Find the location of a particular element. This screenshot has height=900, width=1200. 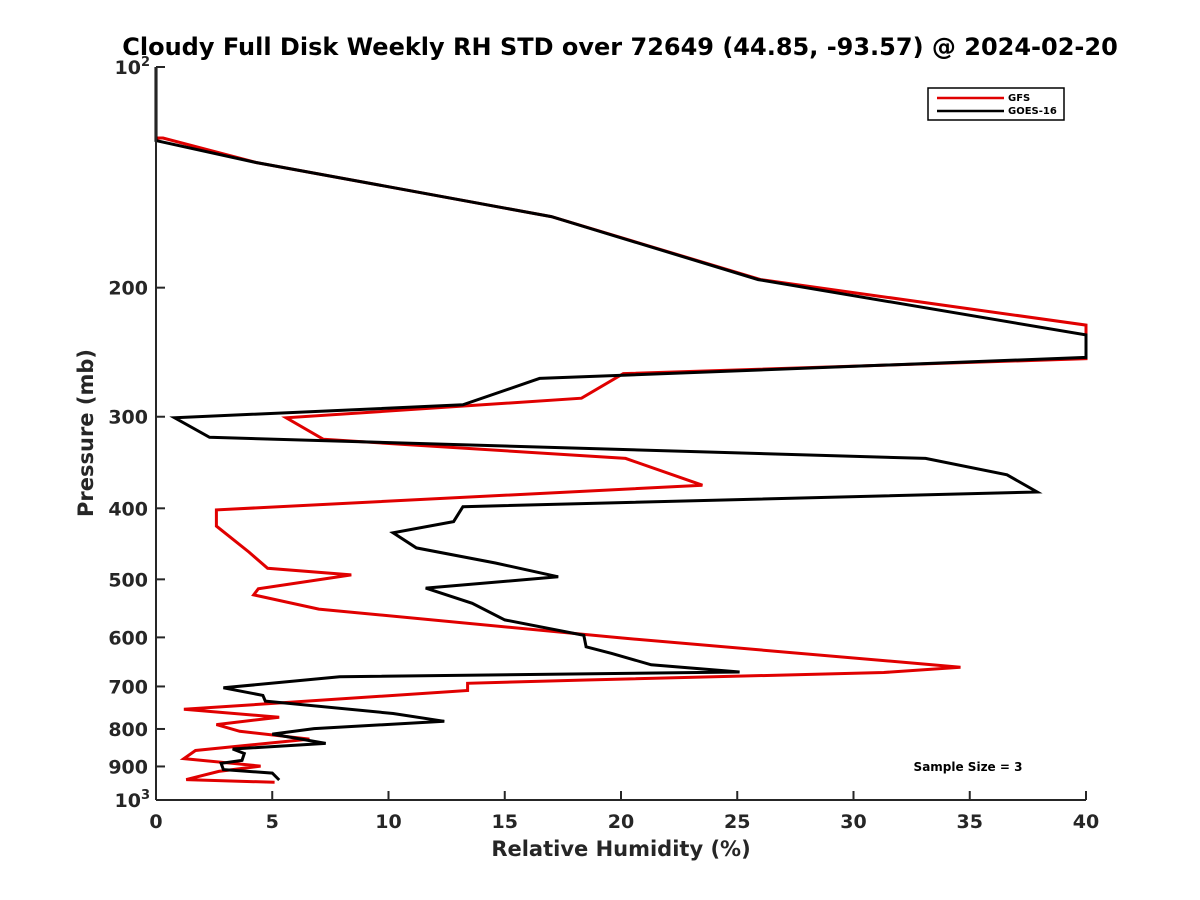

x-tick-label: 5 is located at coordinates (272, 822).